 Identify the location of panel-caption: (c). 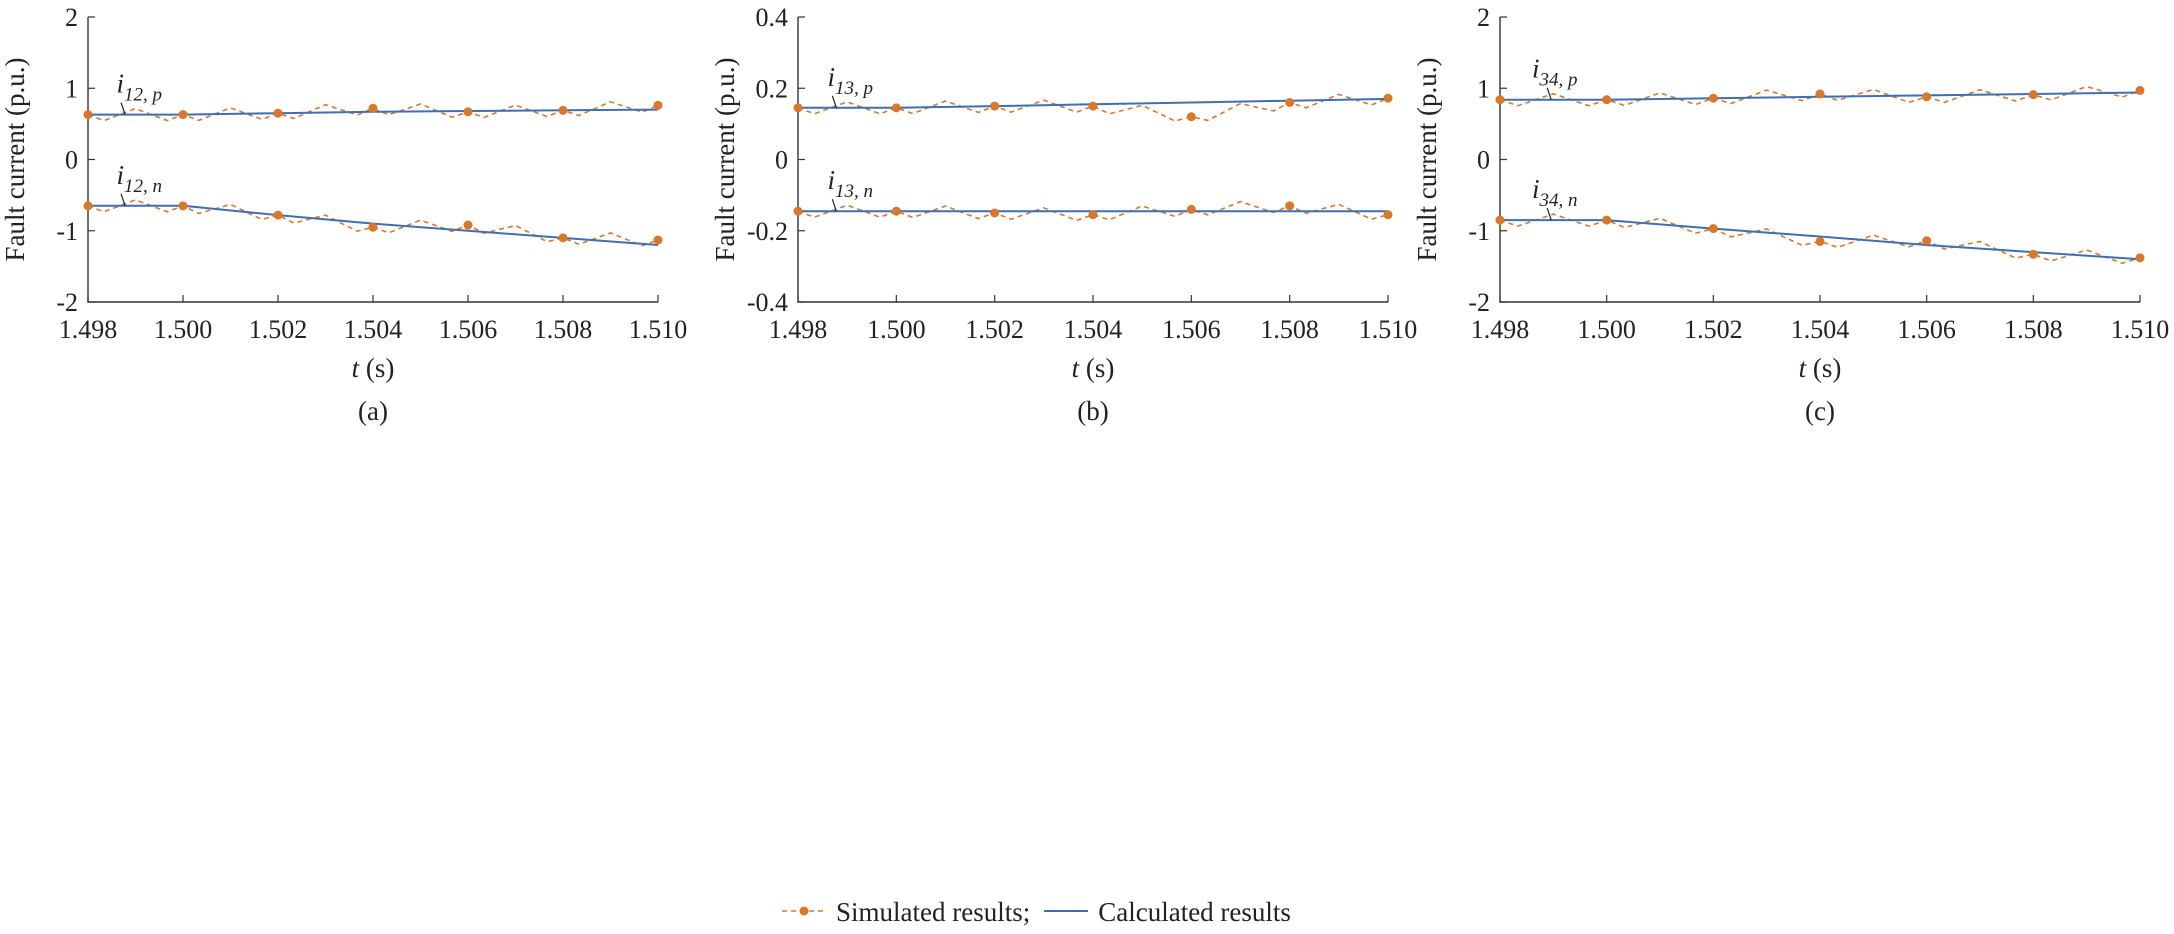
(1820, 411).